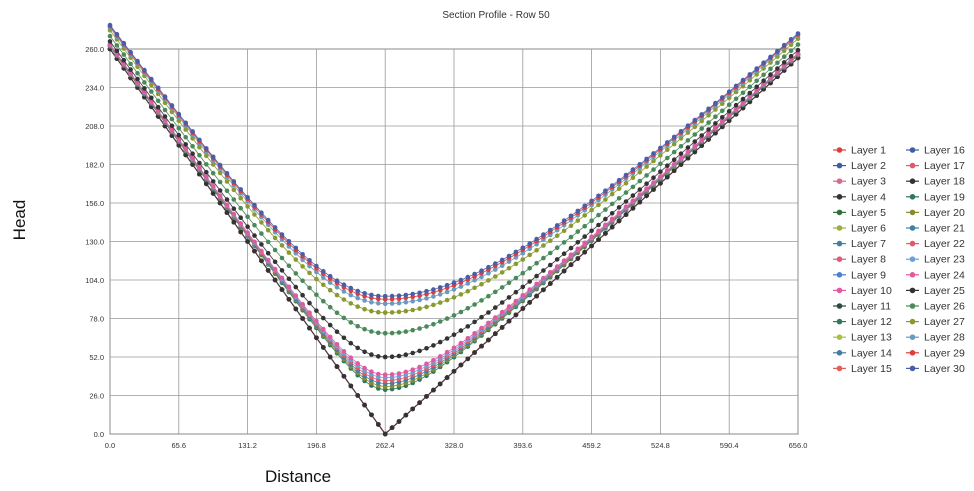 The image size is (974, 491). Describe the element at coordinates (871, 307) in the screenshot. I see `legend-label: Layer 11` at that location.